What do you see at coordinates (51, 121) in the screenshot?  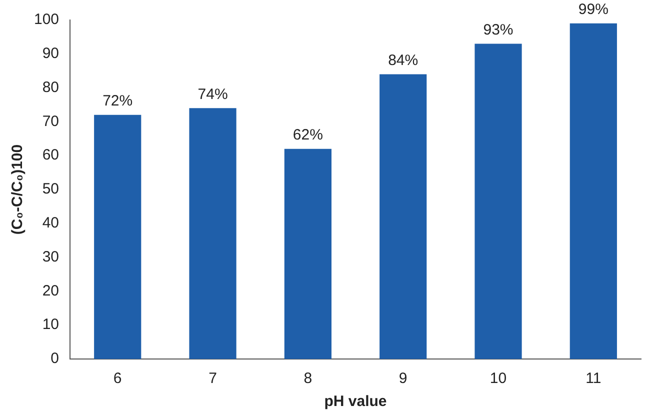 I see `y-tick-label: 70` at bounding box center [51, 121].